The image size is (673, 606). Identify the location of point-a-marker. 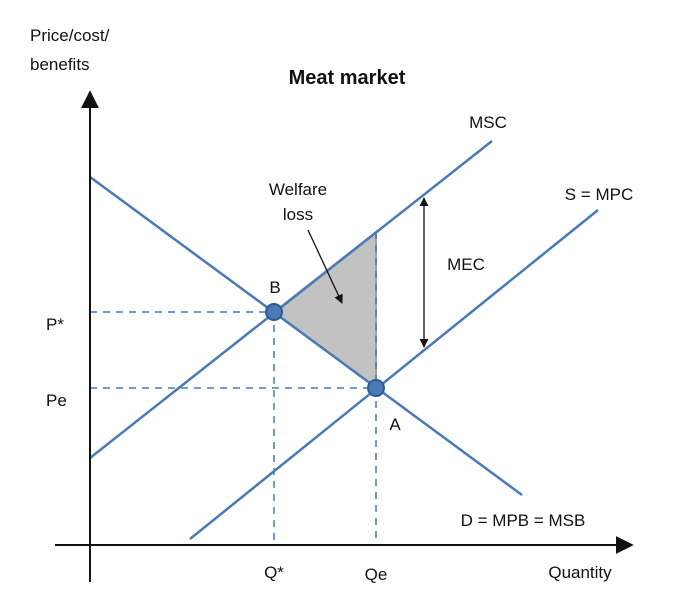
(376, 388).